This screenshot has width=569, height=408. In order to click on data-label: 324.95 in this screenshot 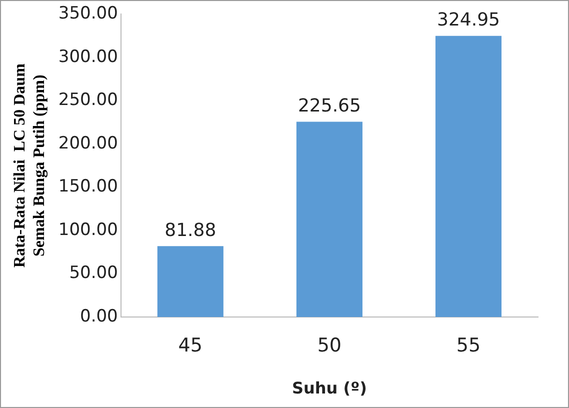, I will do `click(468, 20)`.